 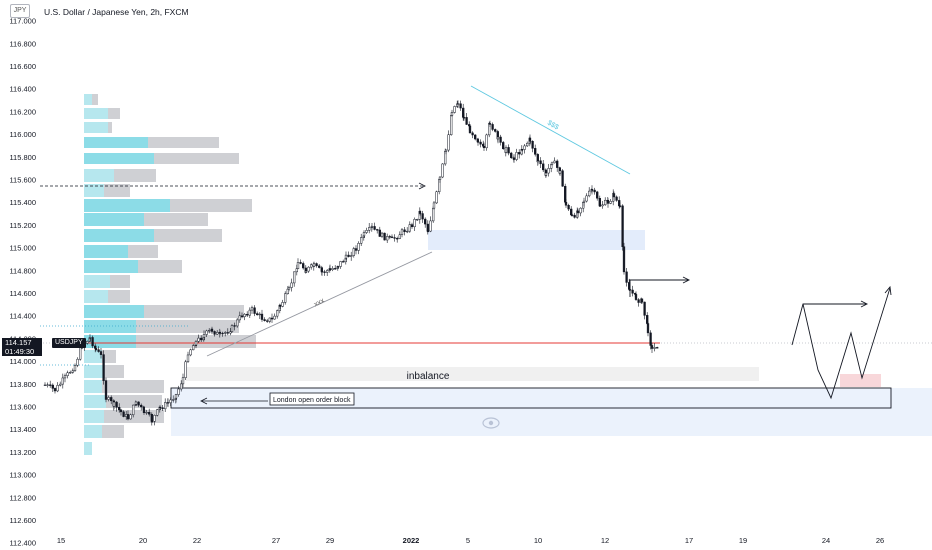 I want to click on time-tick-label: 12, so click(x=605, y=540).